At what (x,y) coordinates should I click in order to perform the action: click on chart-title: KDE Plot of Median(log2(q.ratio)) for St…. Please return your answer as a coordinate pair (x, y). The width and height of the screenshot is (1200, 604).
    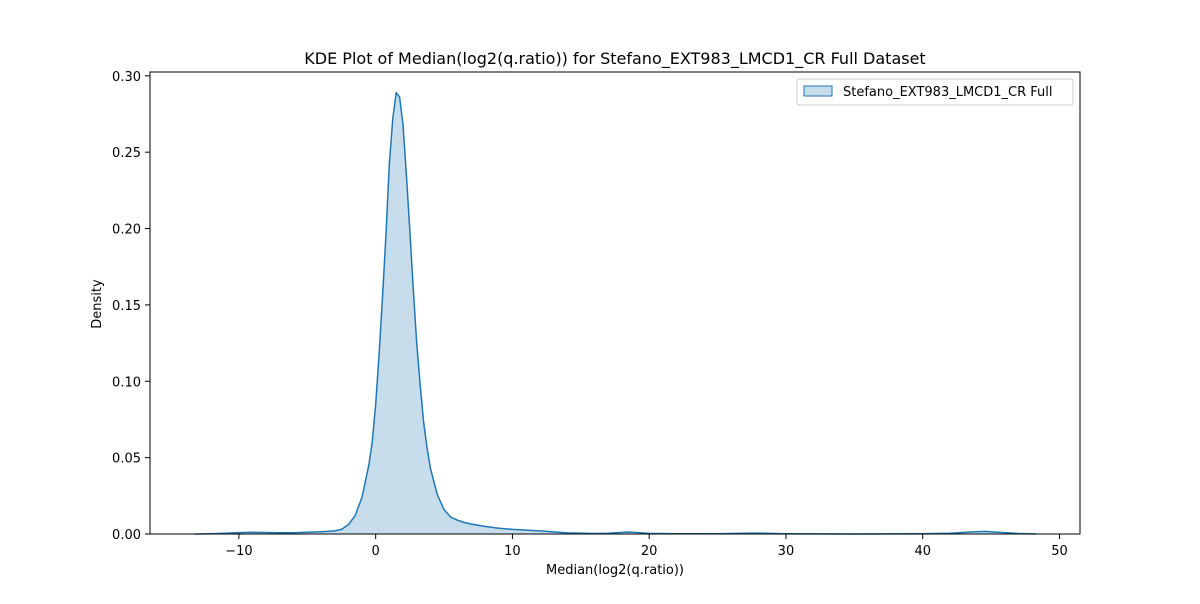
    Looking at the image, I should click on (614, 59).